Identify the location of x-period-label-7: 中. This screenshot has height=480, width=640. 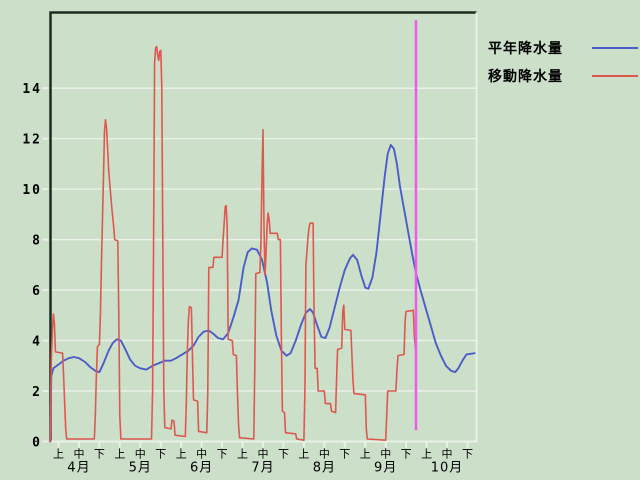
(201, 454).